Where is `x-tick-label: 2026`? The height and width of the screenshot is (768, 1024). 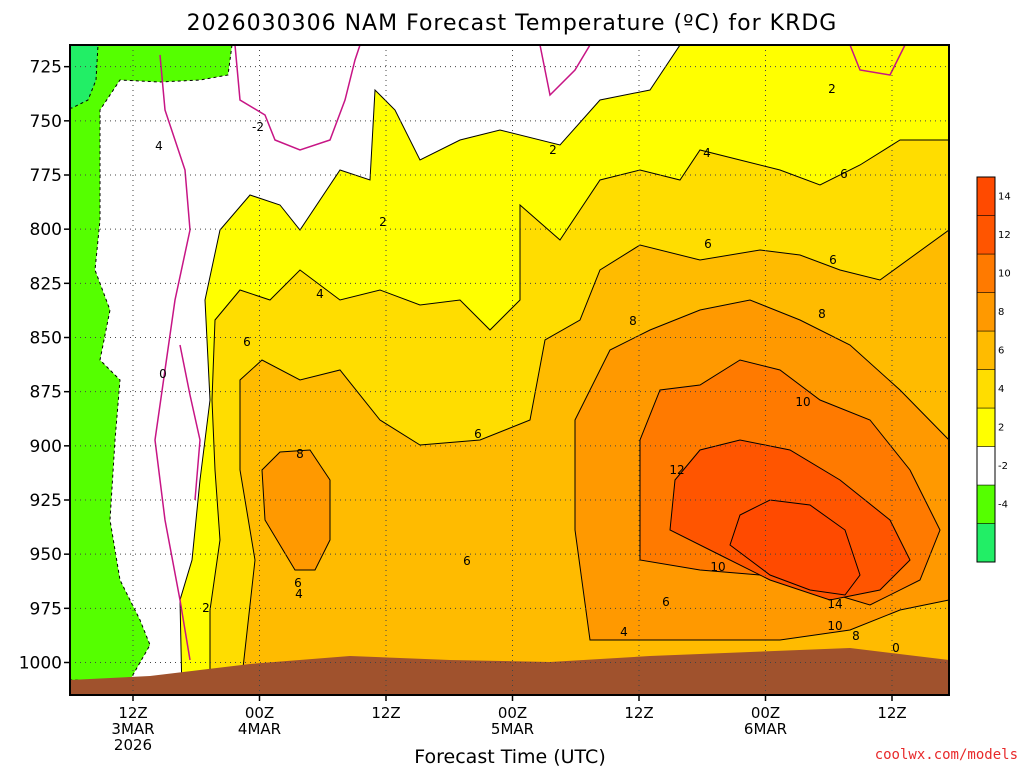
x-tick-label: 2026 is located at coordinates (133, 745).